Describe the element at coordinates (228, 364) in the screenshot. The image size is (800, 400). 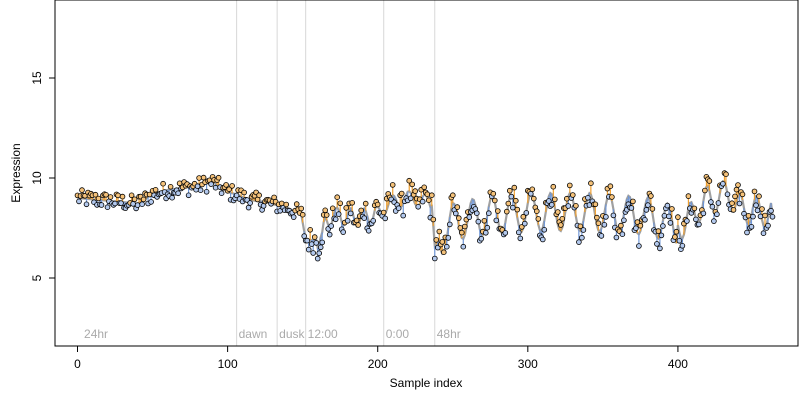
I see `x-tick-label-1: 100` at that location.